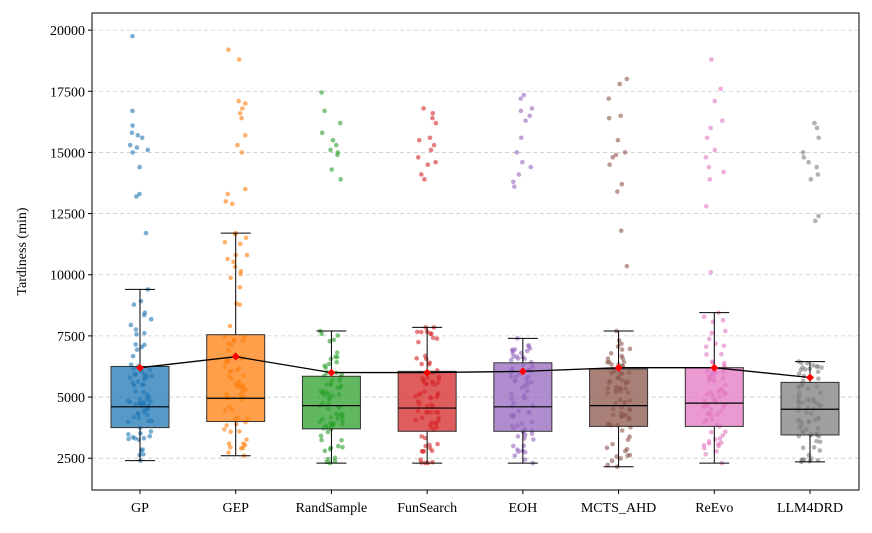 This screenshot has width=872, height=533. Describe the element at coordinates (67, 31) in the screenshot. I see `y-tick-label: 20000` at that location.